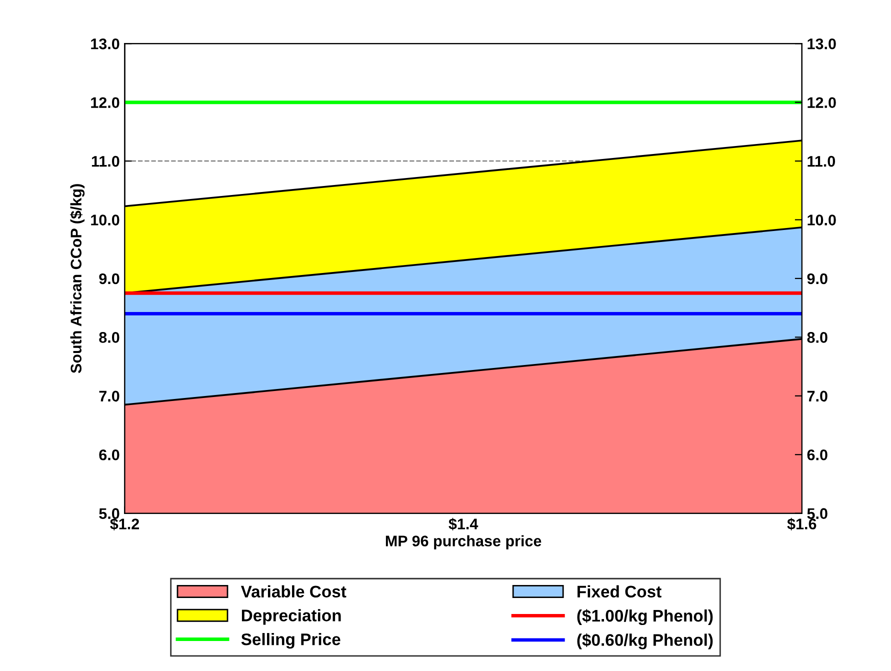 This screenshot has width=891, height=671. I want to click on y2-tick-label: 7.0, so click(817, 396).